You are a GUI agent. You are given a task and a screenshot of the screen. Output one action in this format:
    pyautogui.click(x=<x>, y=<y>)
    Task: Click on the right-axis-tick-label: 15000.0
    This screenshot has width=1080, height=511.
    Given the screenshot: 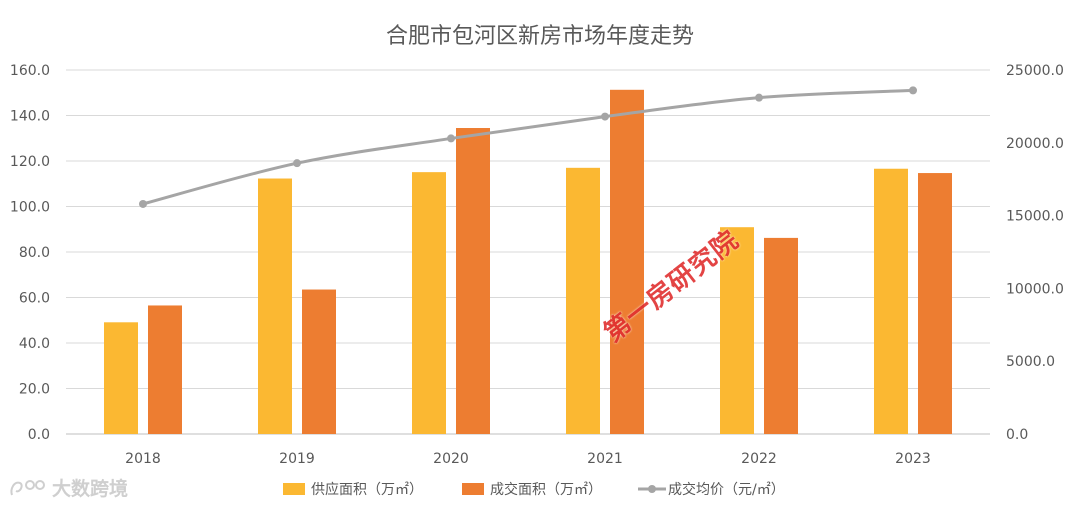 What is the action you would take?
    pyautogui.click(x=1035, y=217)
    